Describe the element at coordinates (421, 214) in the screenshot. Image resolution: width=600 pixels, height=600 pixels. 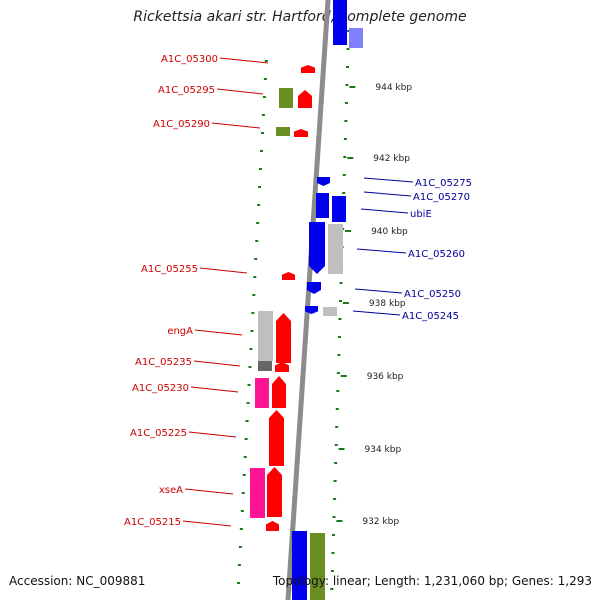
I see `right-label-2: ubiE` at that location.